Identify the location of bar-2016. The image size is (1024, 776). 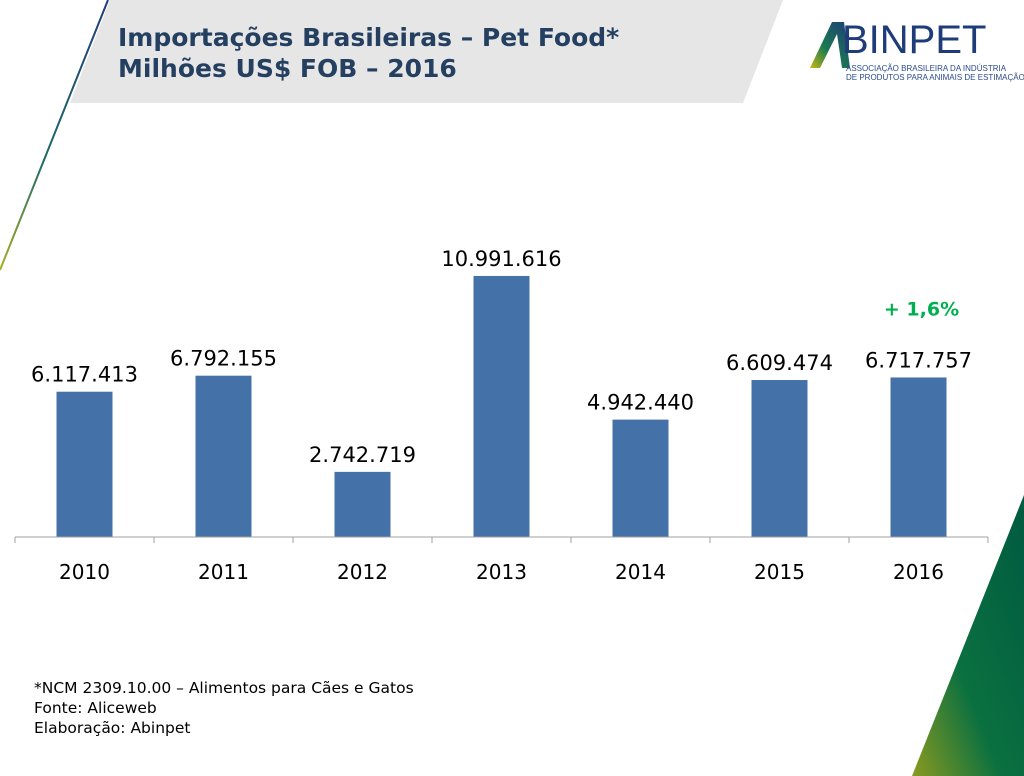
(918, 457).